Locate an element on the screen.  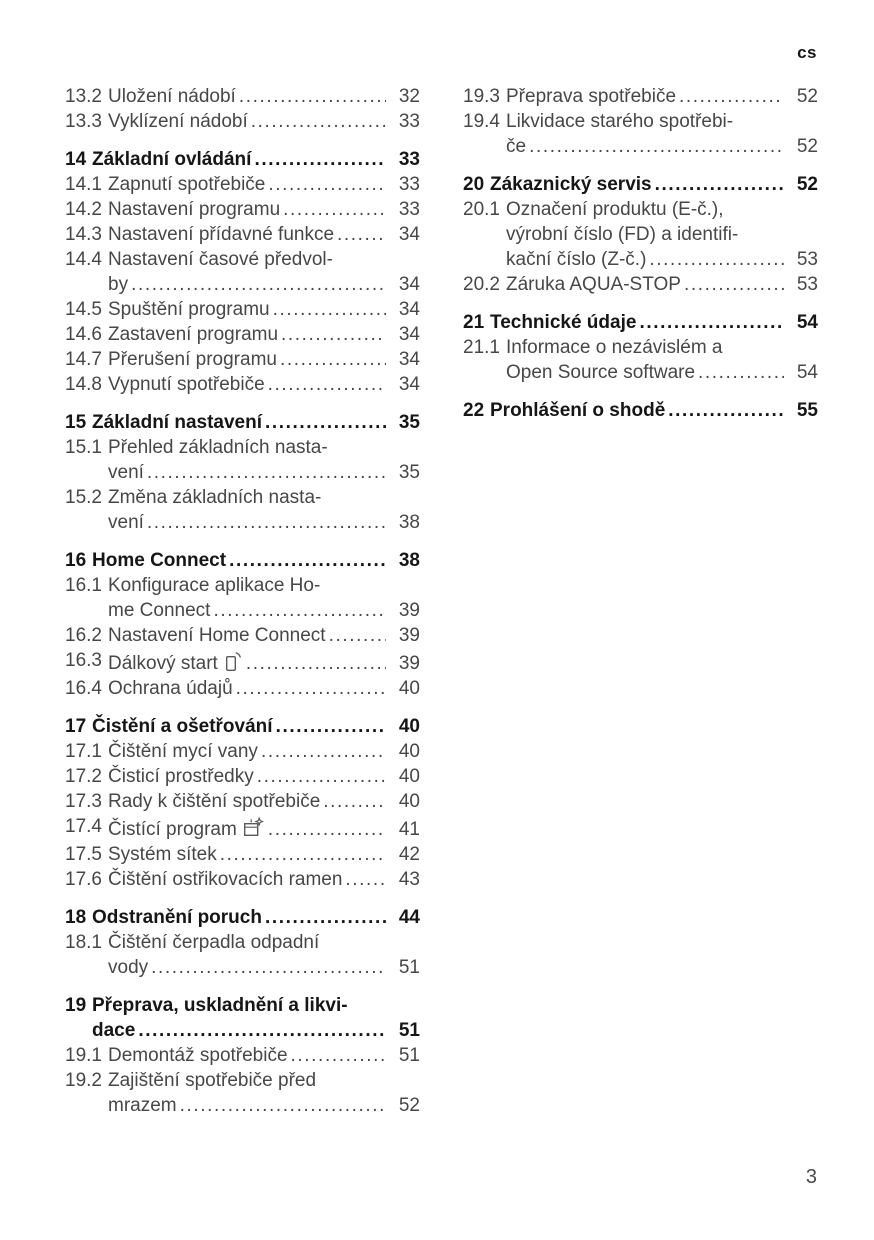
toc-entry: 19.1 Demontáž spotřebiče 51 is located at coordinates (242, 1055).